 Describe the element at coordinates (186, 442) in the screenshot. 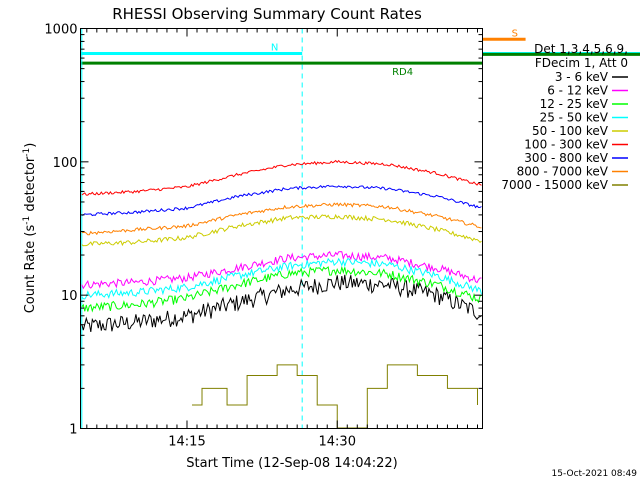

I see `x-tick-label: 14:15` at that location.